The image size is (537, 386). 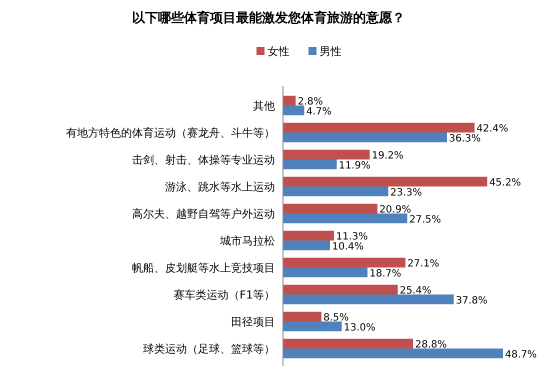 I want to click on legend-label: 男性, so click(x=331, y=51).